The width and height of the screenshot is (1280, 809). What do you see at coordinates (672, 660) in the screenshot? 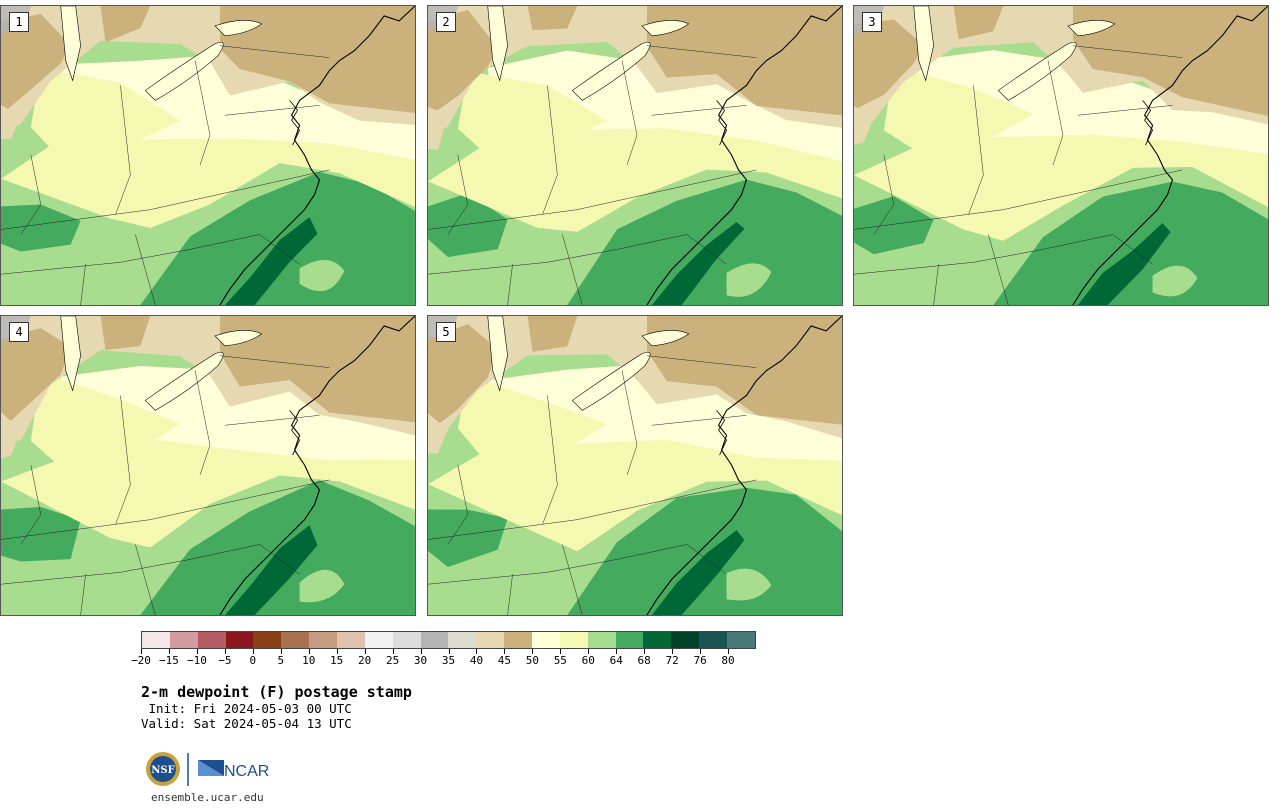
I see `colorbar-tick-label: 72` at bounding box center [672, 660].